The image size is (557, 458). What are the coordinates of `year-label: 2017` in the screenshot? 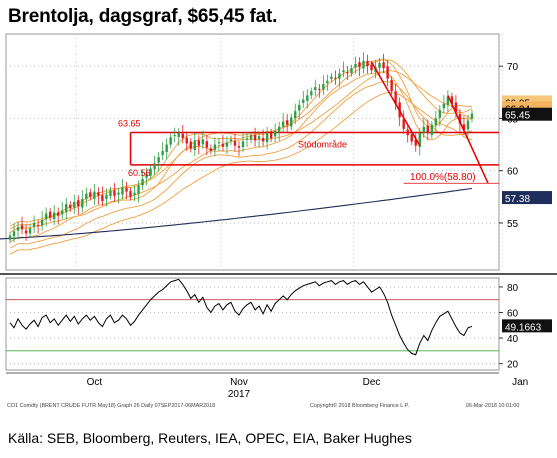 It's located at (239, 394).